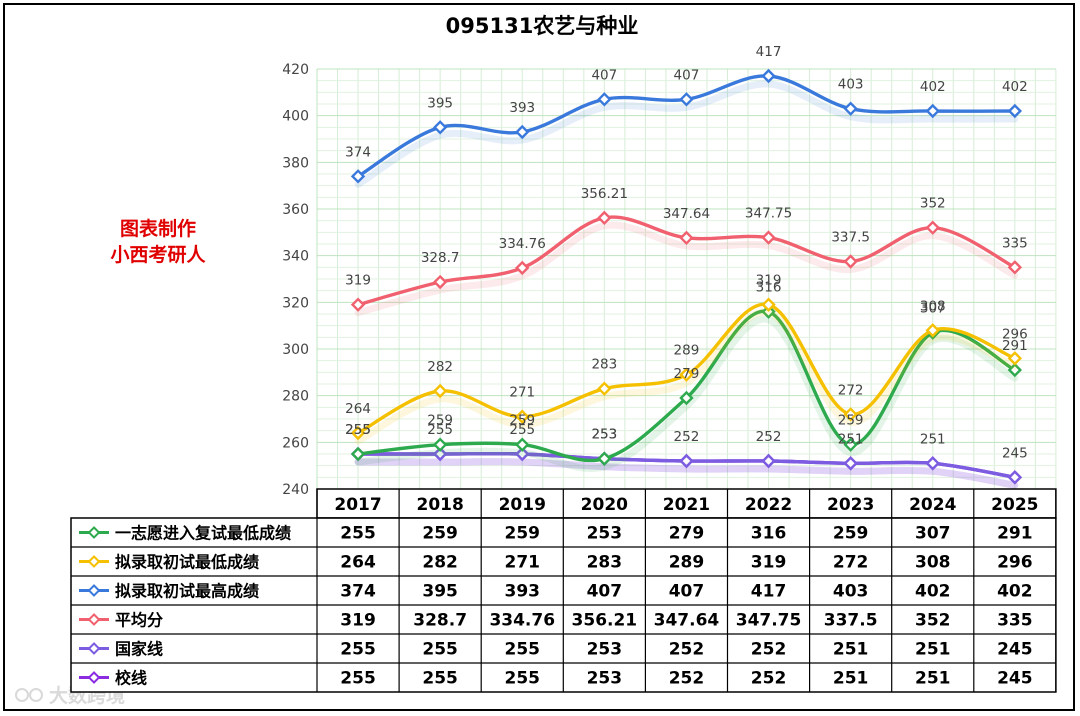 This screenshot has width=1080, height=716. Describe the element at coordinates (686, 505) in the screenshot. I see `x-category-label: 2021` at that location.